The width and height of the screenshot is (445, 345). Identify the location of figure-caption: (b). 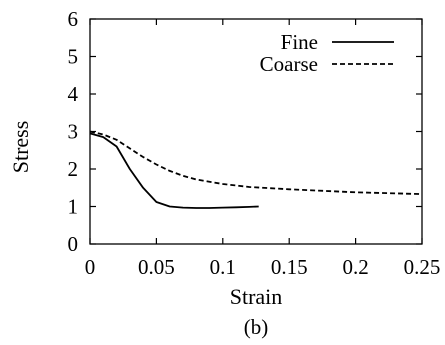
(256, 327).